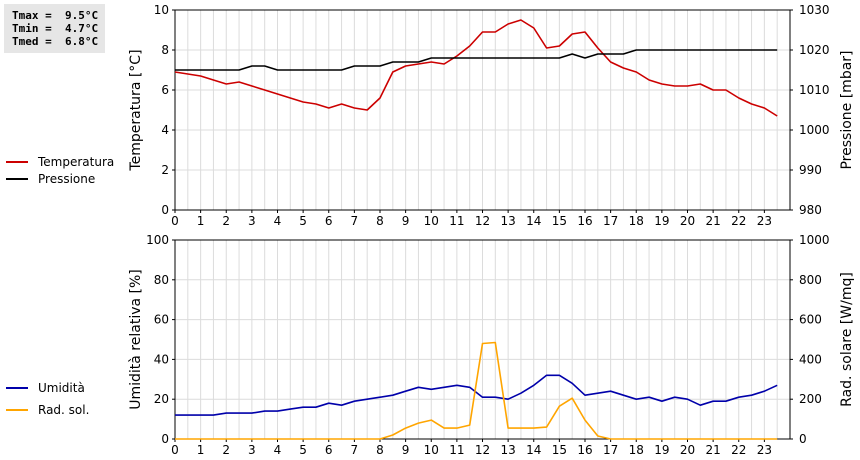 This screenshot has width=860, height=460. Describe the element at coordinates (165, 50) in the screenshot. I see `y-tick-label: 8` at that location.